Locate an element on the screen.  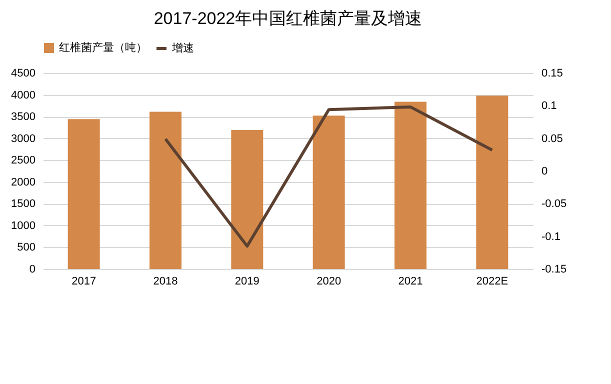
chart-title: 2017-2022年中国红椎菌产量及增速 is located at coordinates (288, 18).